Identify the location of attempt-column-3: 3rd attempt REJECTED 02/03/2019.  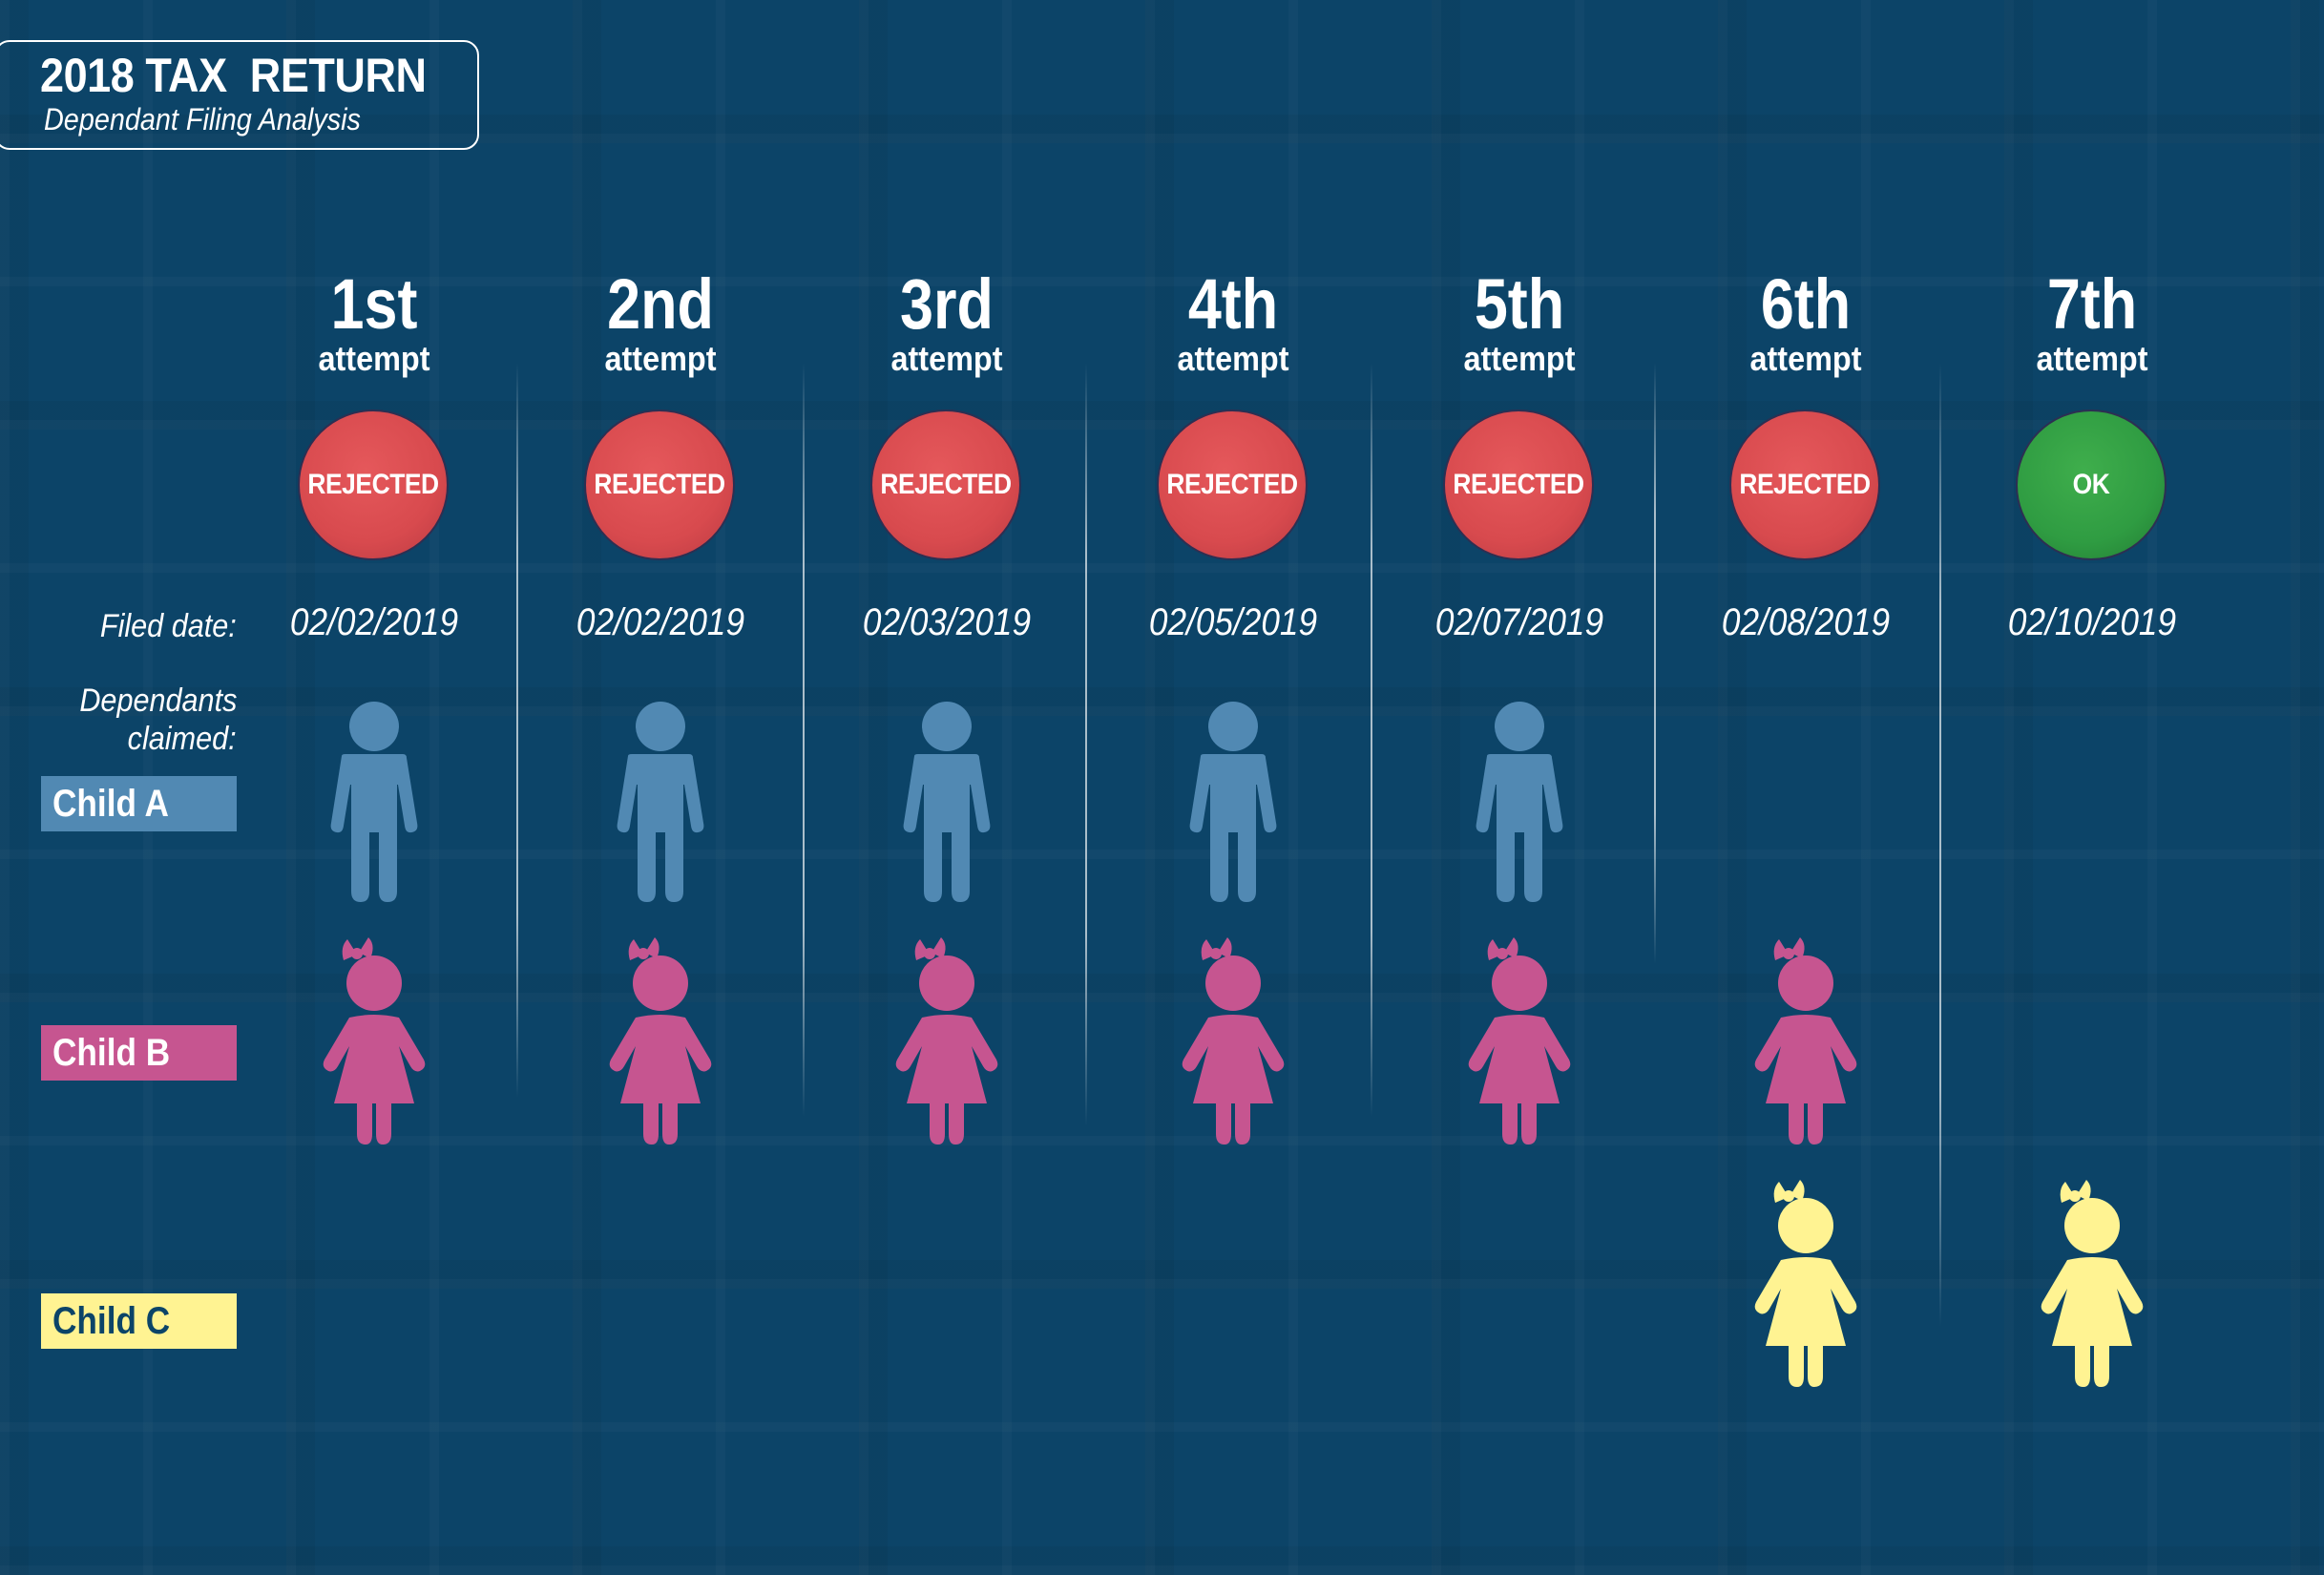
(947, 787).